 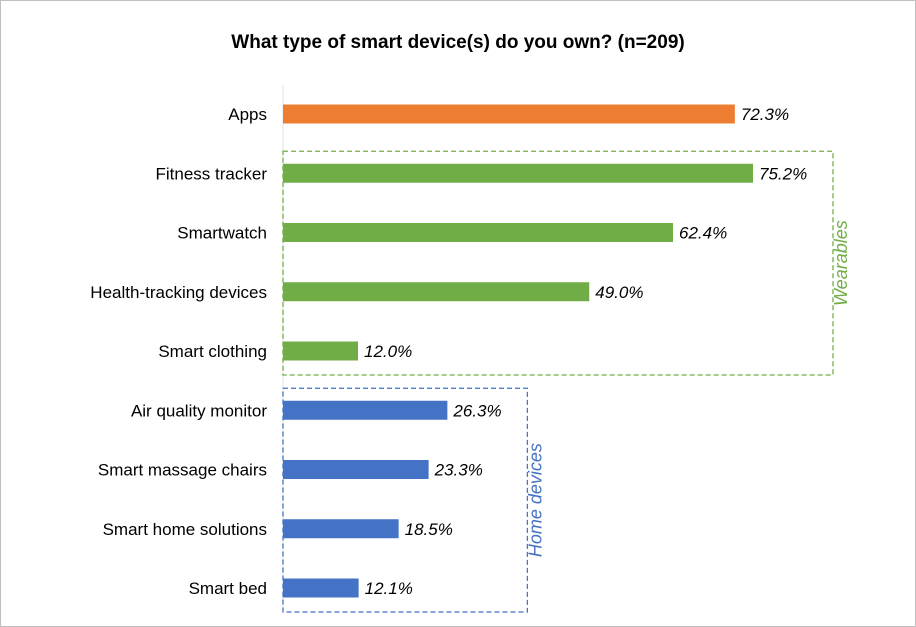 I want to click on category-label-smart-home-solutions: Smart home solutions, so click(x=185, y=529).